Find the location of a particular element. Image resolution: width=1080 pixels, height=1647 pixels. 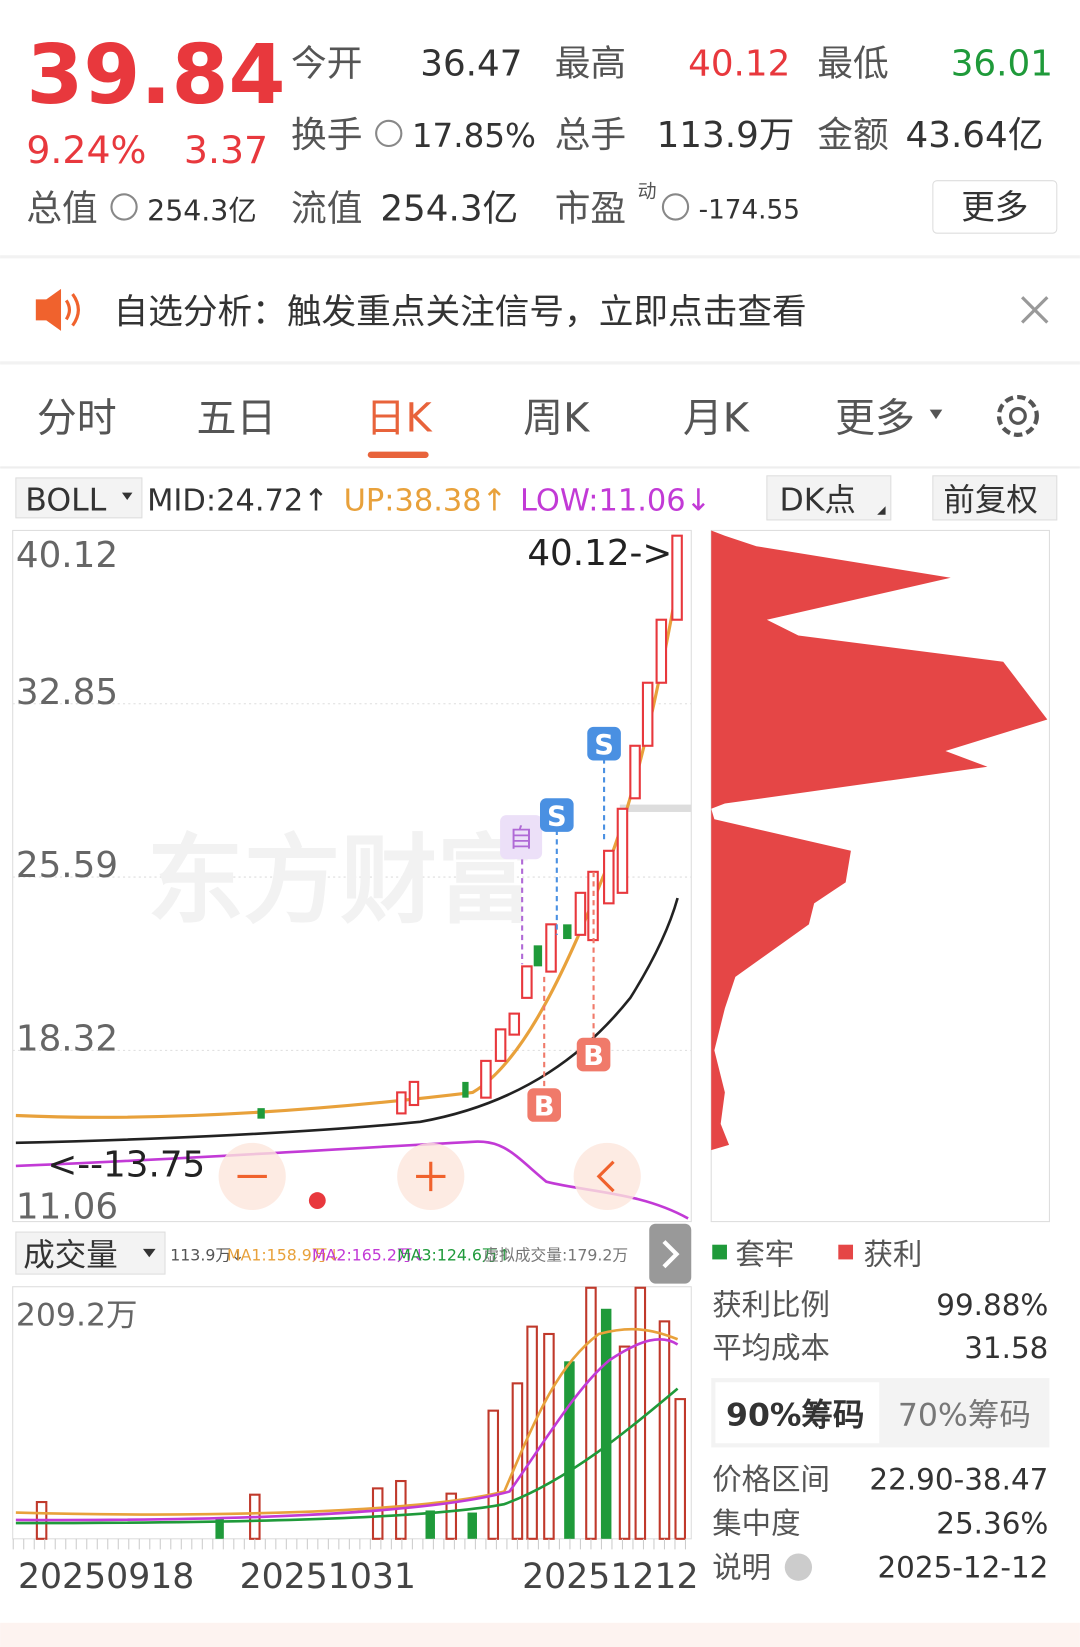

speaker-icon is located at coordinates (48, 309).